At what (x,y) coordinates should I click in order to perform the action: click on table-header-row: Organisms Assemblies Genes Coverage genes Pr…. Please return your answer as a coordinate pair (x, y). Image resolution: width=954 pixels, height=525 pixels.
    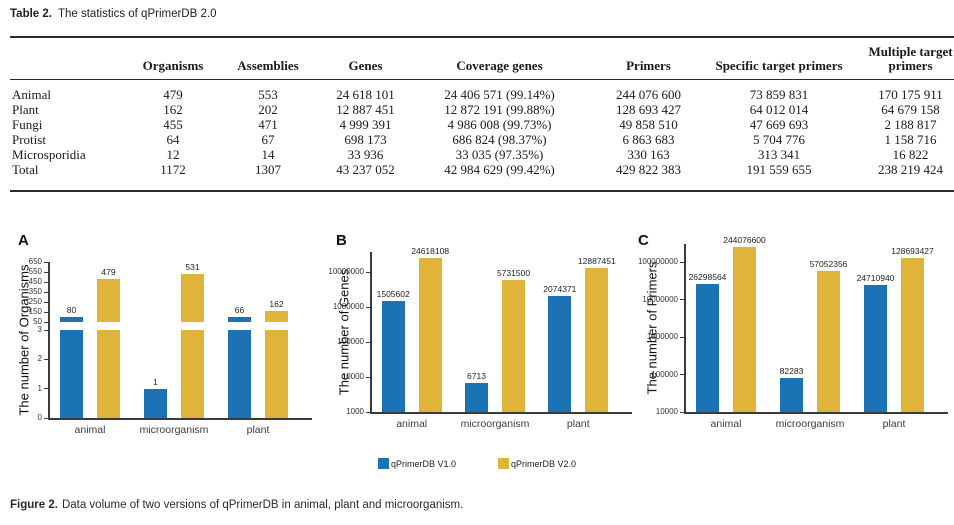
    Looking at the image, I should click on (482, 58).